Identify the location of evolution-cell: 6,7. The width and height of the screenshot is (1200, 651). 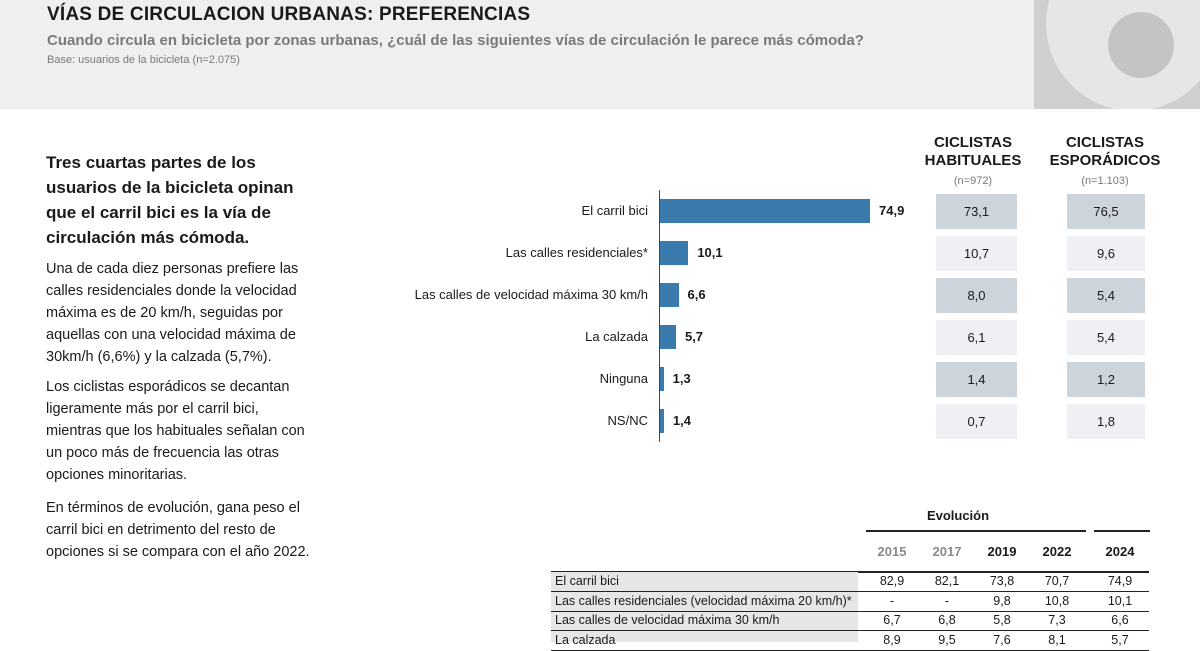
(892, 620).